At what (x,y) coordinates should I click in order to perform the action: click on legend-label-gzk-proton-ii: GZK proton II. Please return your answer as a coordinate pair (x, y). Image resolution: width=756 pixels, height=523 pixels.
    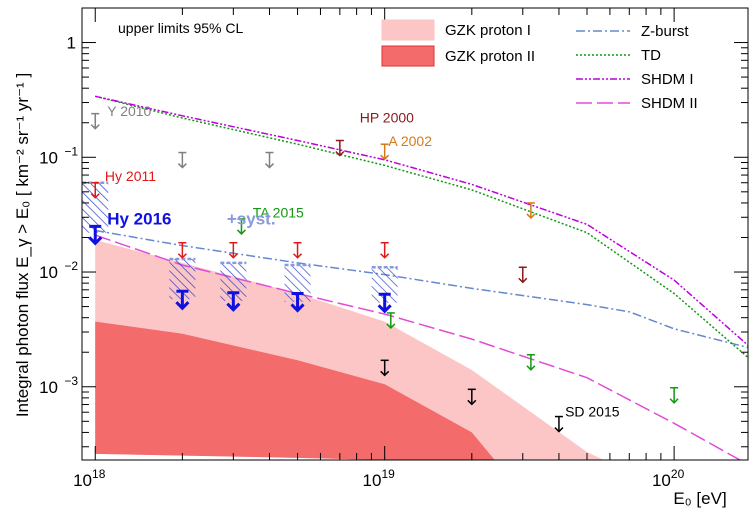
    Looking at the image, I should click on (490, 56).